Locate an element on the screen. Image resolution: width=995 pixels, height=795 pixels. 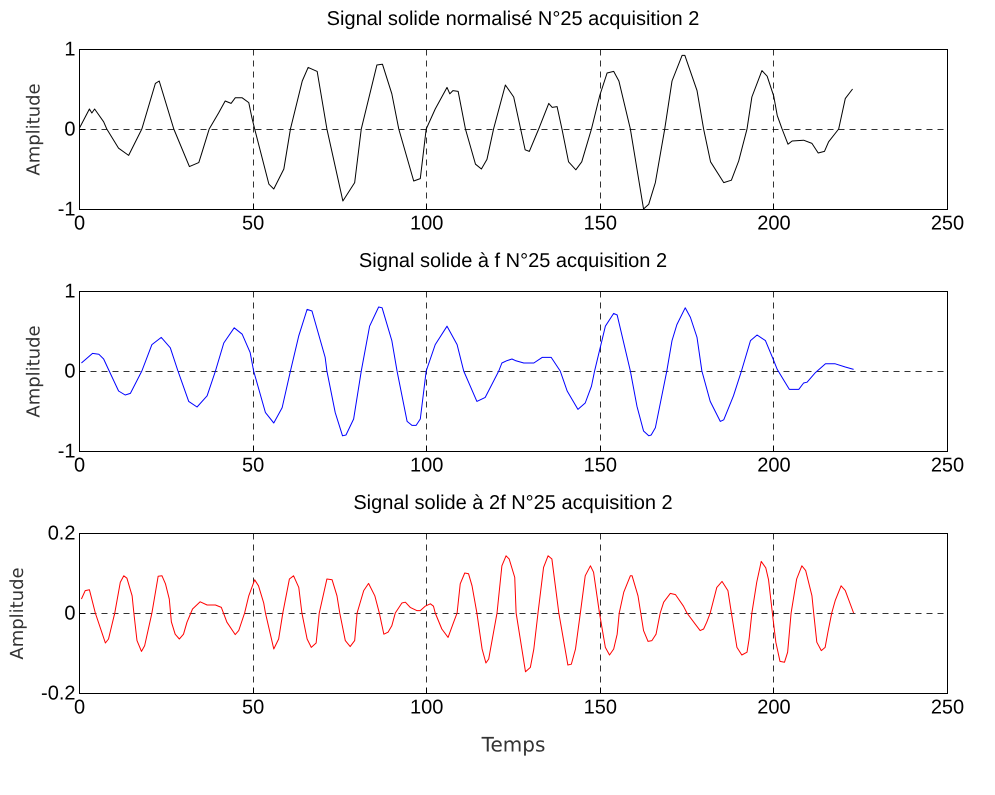
chart-title: Signal solide à f N°25 acquisition 2 is located at coordinates (513, 261).